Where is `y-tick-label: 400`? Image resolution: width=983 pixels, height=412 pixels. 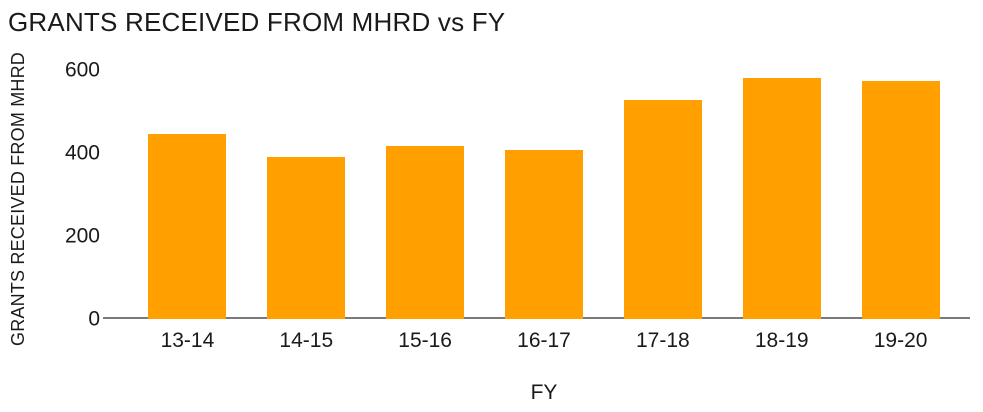
y-tick-label: 400 is located at coordinates (82, 153).